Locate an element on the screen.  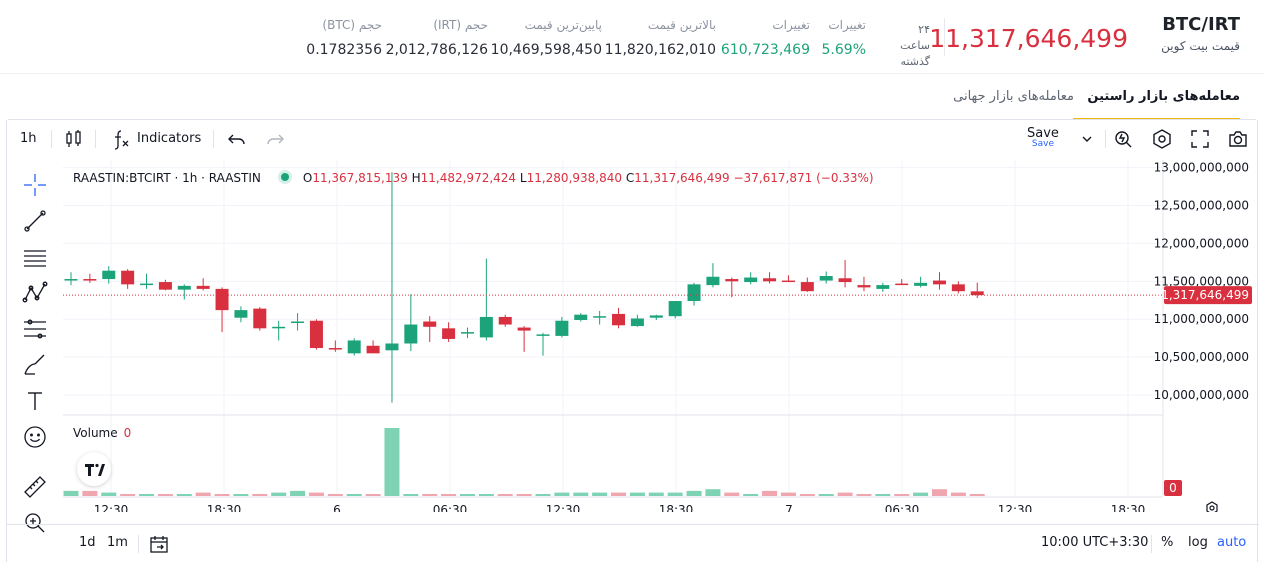
stat-label: تغییرات is located at coordinates (791, 25).